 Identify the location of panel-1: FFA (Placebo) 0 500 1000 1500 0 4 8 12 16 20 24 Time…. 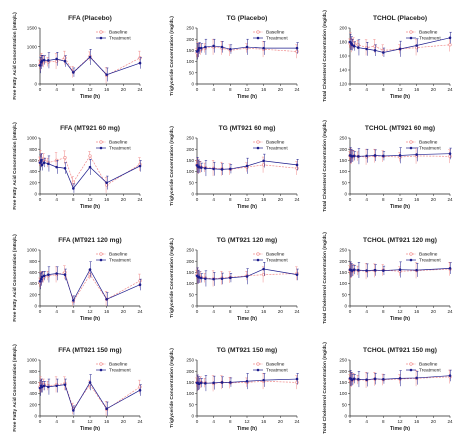
(77, 56).